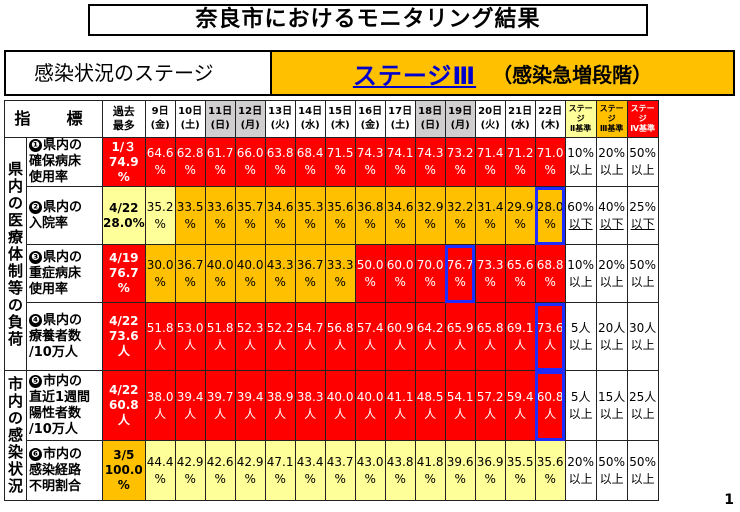 This screenshot has width=740, height=512. Describe the element at coordinates (550, 215) in the screenshot. I see `value-cell: 28.0%` at that location.